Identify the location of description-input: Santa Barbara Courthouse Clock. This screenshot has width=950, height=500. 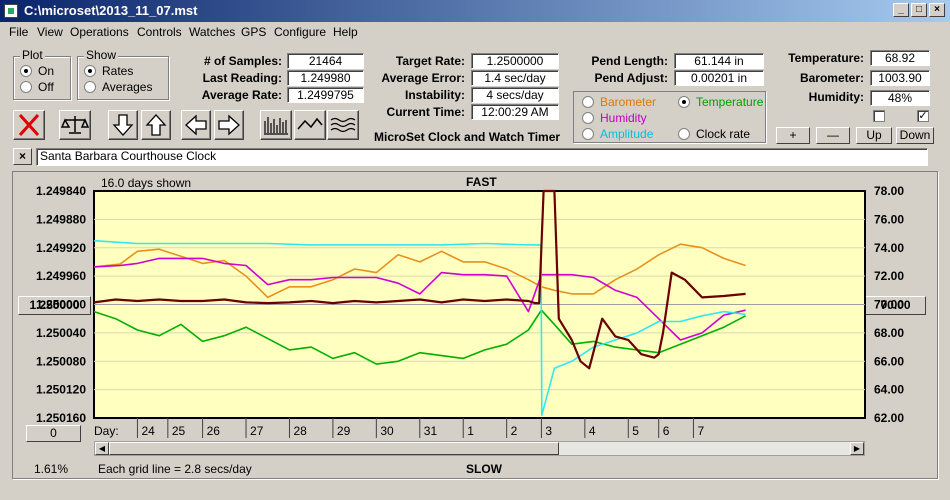
(482, 157).